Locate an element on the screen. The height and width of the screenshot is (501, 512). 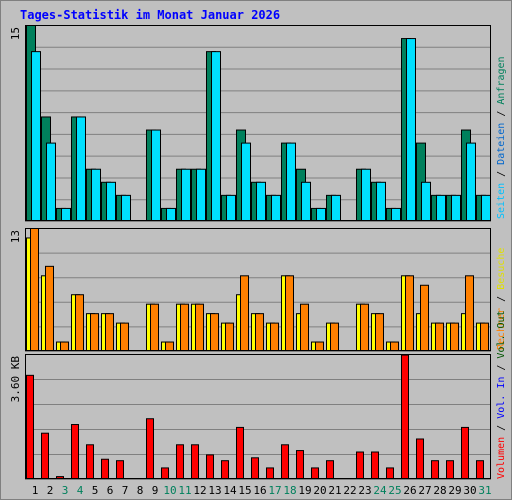
legend-item: Volumen is located at coordinates (501, 458).